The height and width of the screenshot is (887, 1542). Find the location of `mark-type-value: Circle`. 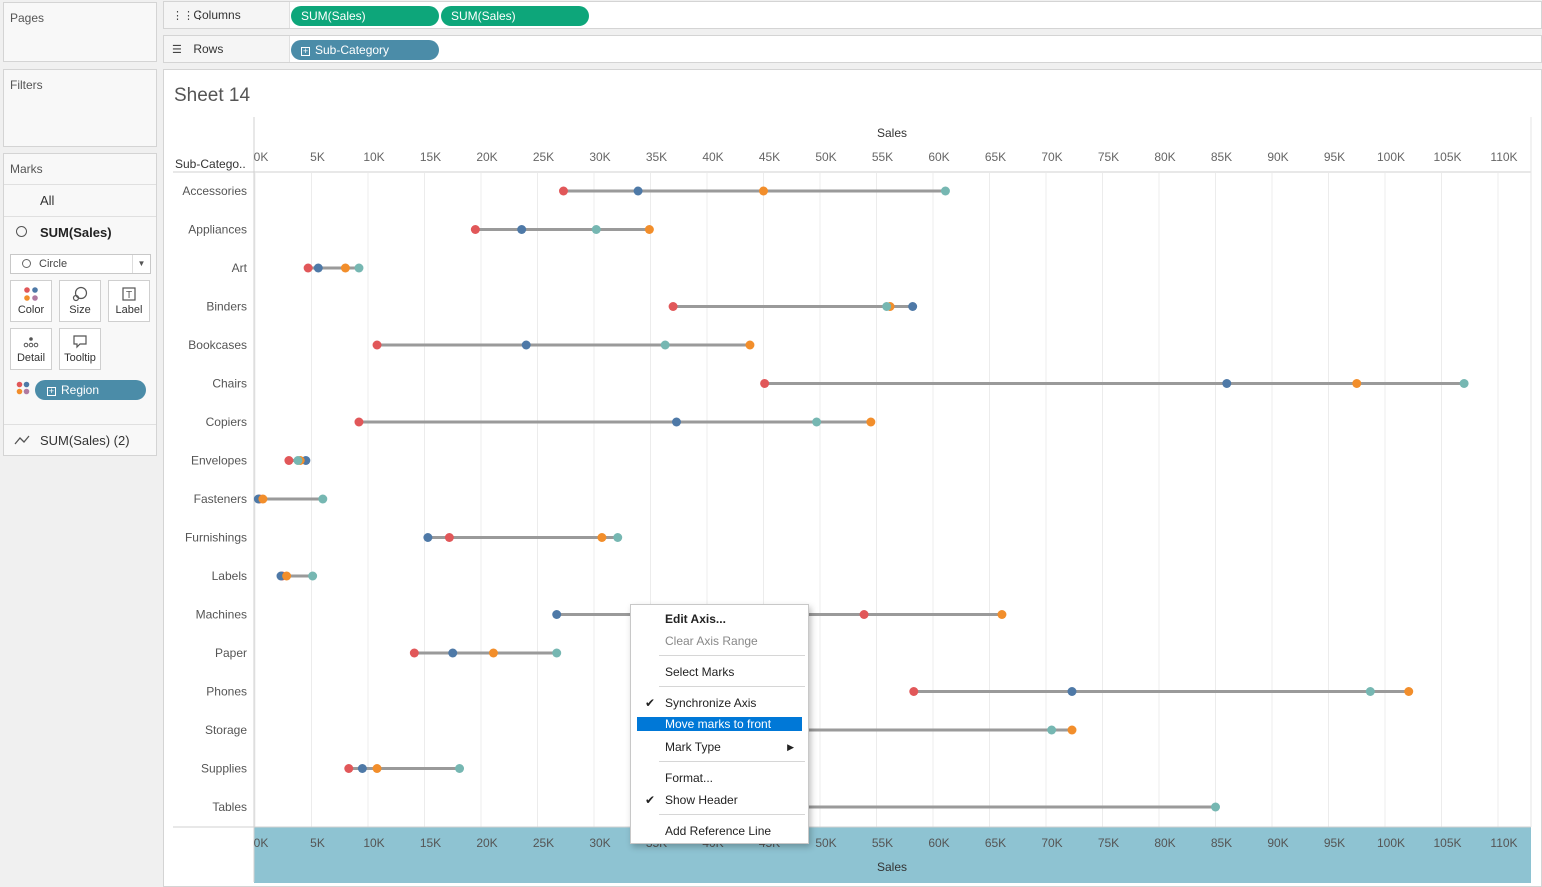

mark-type-value: Circle is located at coordinates (53, 264).